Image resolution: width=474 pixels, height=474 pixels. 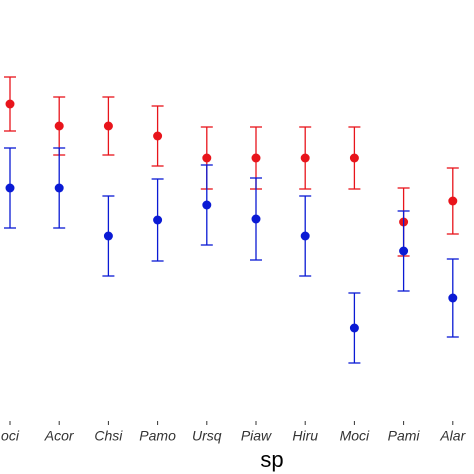 What do you see at coordinates (207, 436) in the screenshot?
I see `x-tick-label: Ursq` at bounding box center [207, 436].